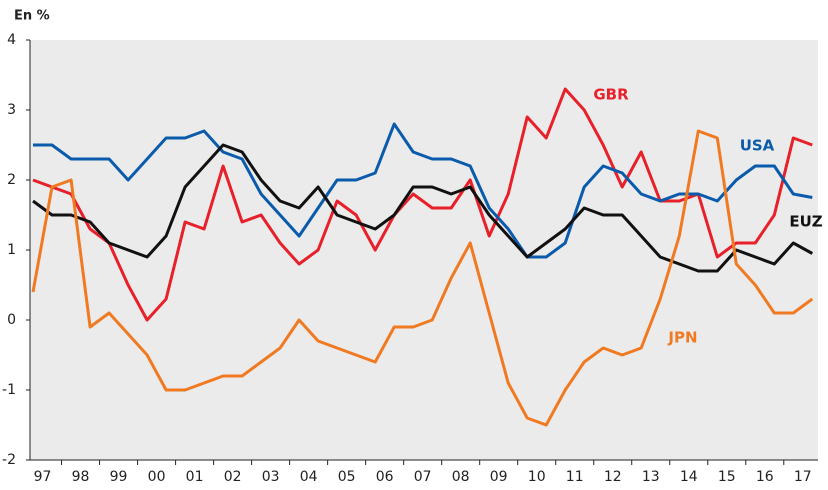 Image resolution: width=828 pixels, height=490 pixels. What do you see at coordinates (651, 477) in the screenshot?
I see `x-tick-label: 13` at bounding box center [651, 477].